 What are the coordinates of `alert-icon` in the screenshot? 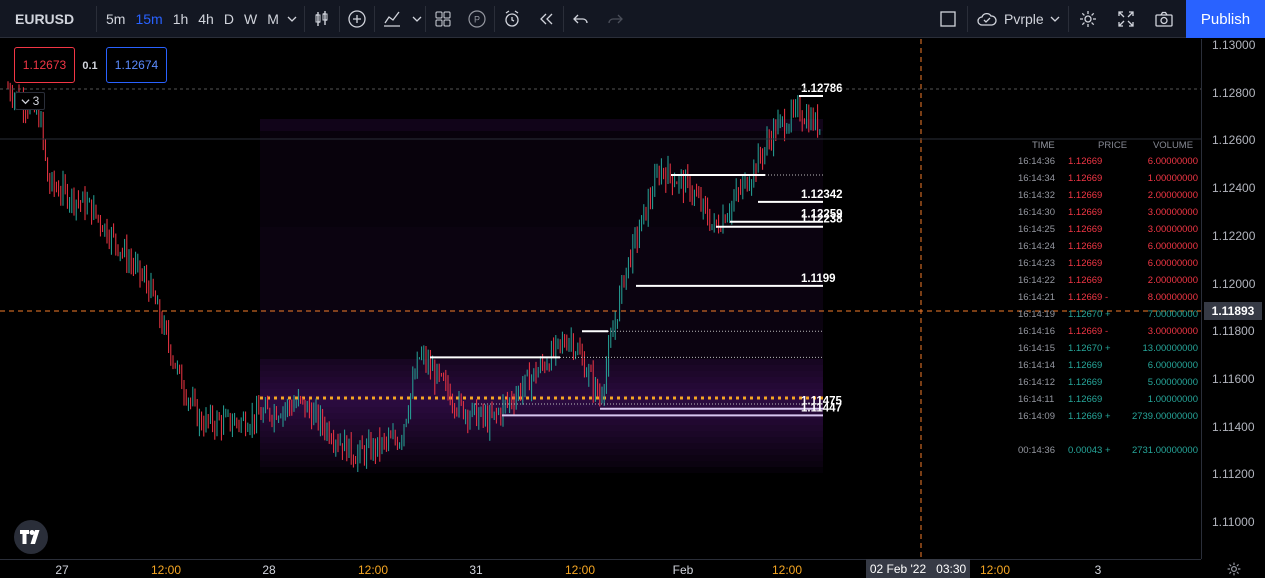 It's located at (512, 19).